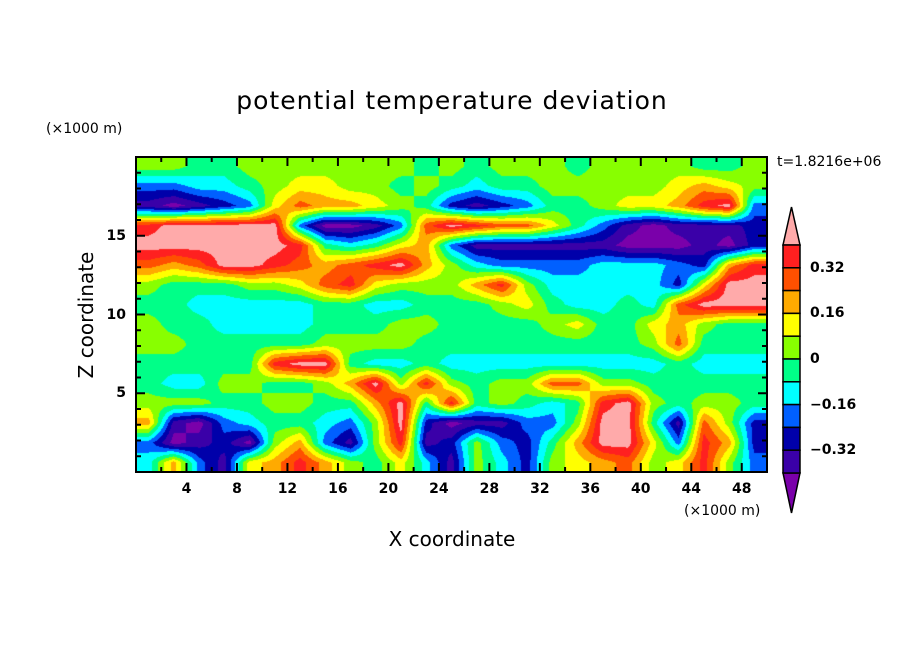 Image resolution: width=904 pixels, height=654 pixels. Describe the element at coordinates (338, 489) in the screenshot. I see `x-tick-label: 16` at that location.